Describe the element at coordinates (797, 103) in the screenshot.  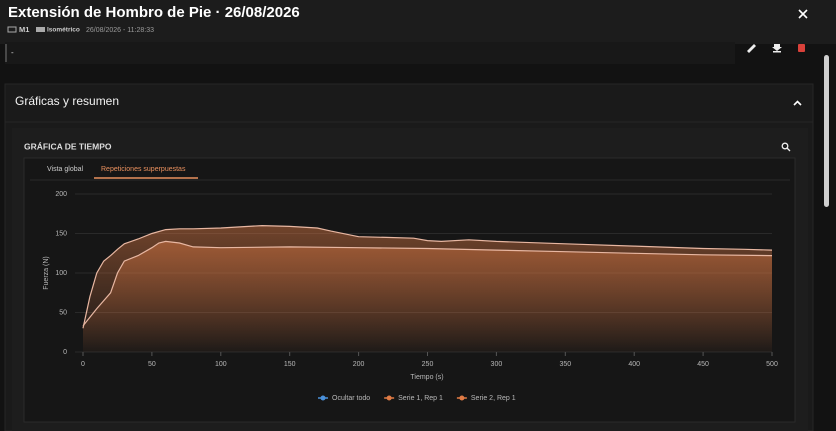
I see `collapse-icon` at that location.